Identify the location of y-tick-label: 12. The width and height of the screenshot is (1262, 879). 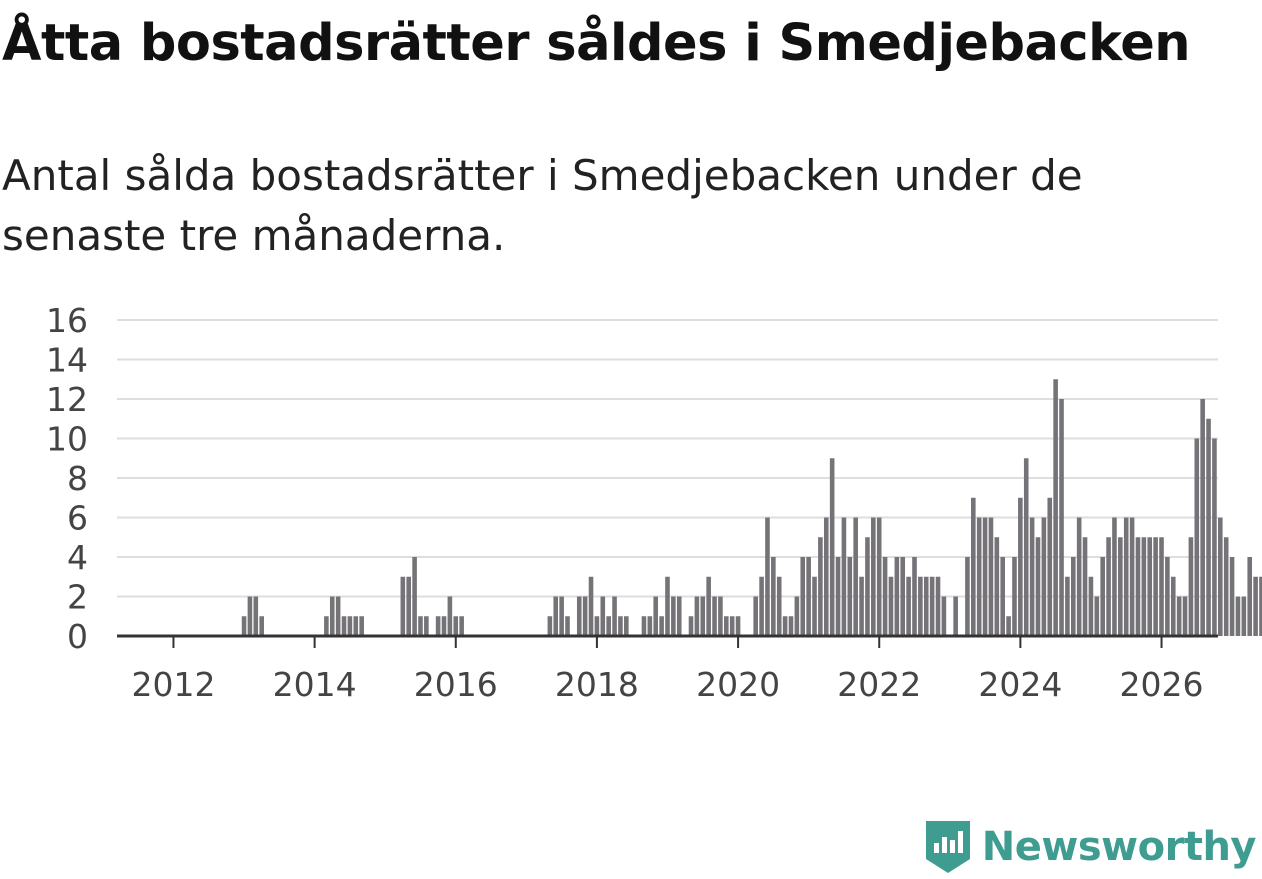
(67, 399).